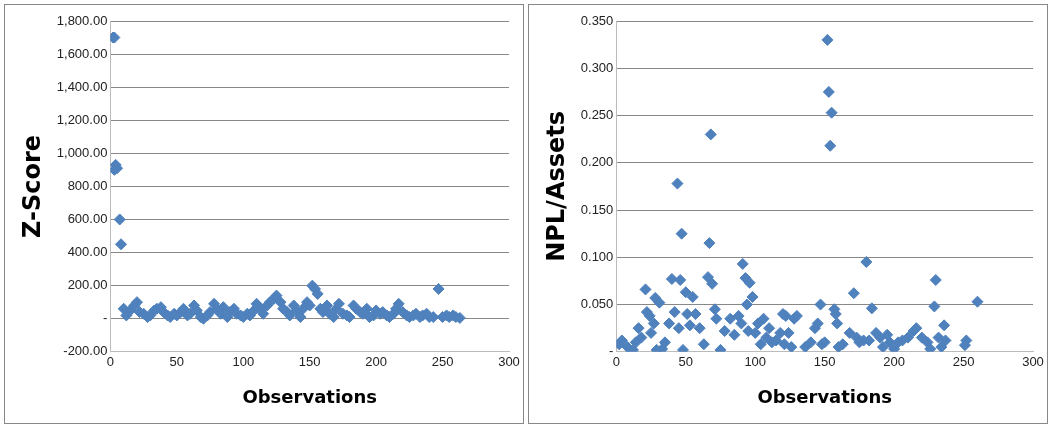 The image size is (1052, 430). Describe the element at coordinates (597, 209) in the screenshot. I see `y-tick-label: 0.150` at that location.